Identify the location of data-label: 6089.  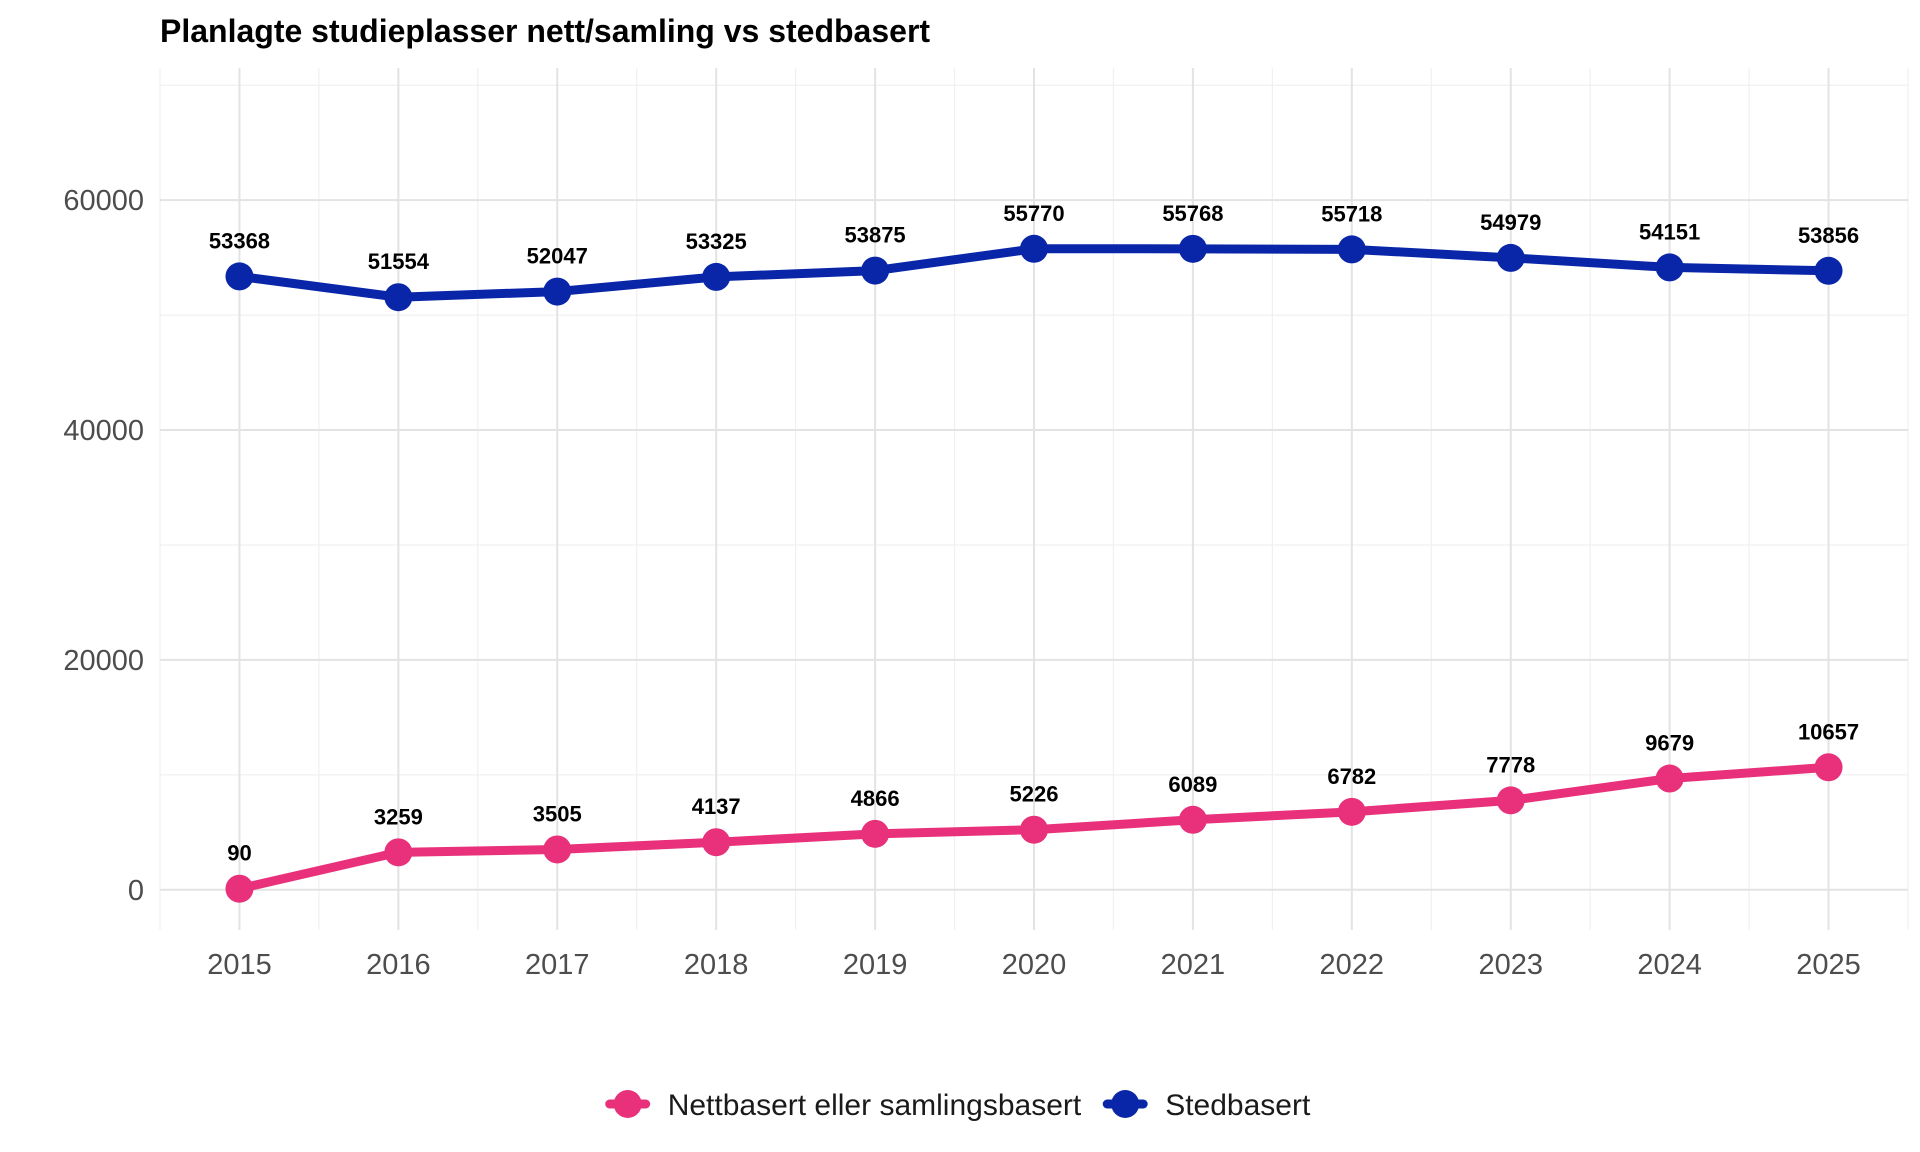
(1192, 784).